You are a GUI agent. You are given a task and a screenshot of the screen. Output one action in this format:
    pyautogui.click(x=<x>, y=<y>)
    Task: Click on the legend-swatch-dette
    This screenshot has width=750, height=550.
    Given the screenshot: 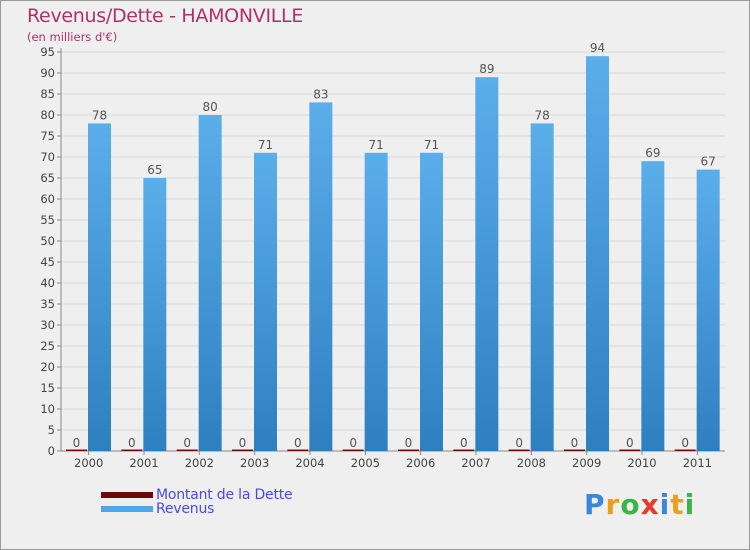 What is the action you would take?
    pyautogui.click(x=127, y=495)
    